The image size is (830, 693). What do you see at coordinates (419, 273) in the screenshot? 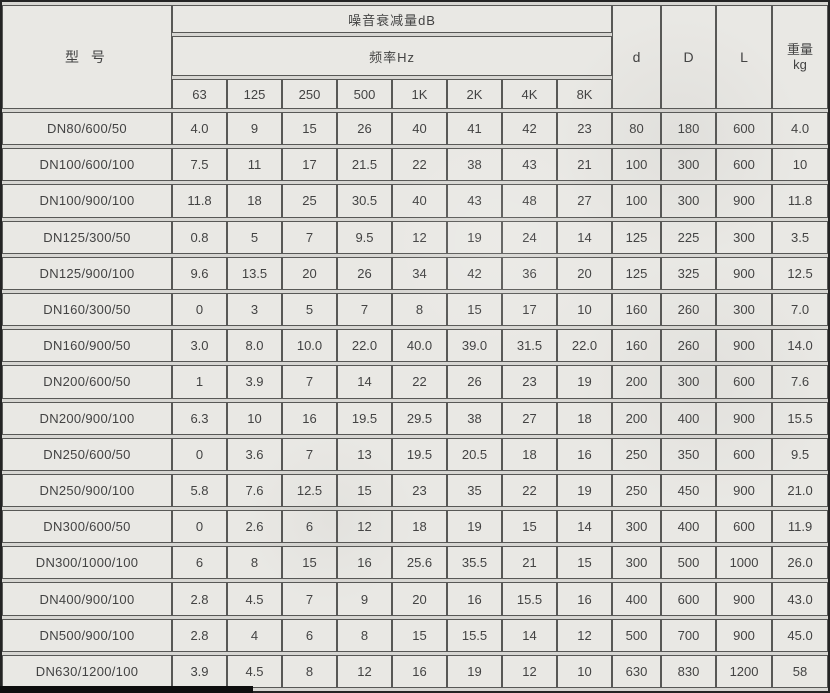
I see `value-cell: 34` at bounding box center [419, 273].